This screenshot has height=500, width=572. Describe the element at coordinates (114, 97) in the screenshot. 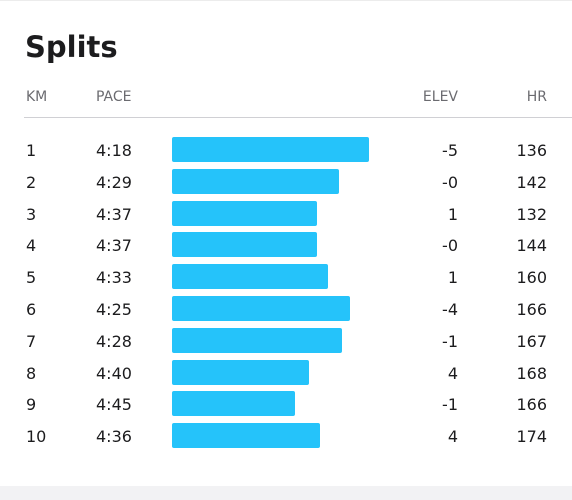

I see `column-header-pace: PACE` at that location.